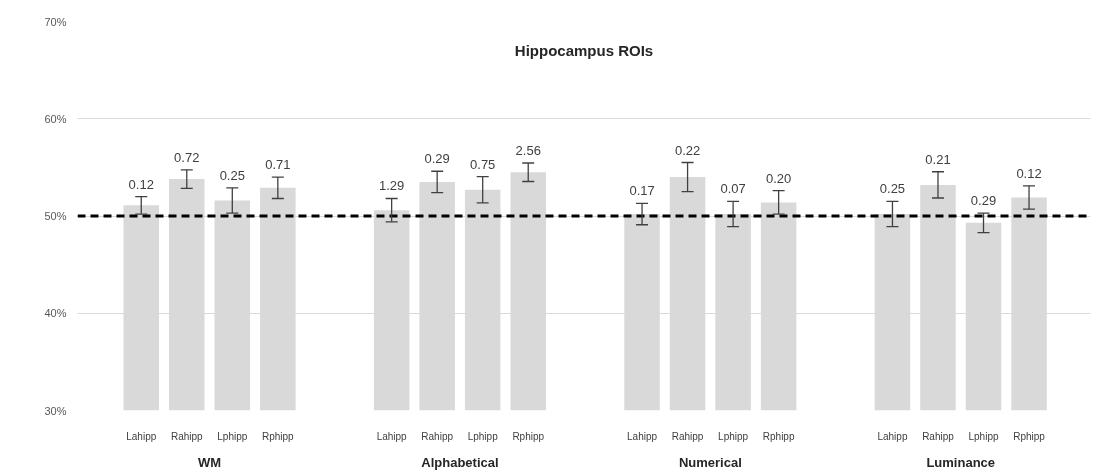 Image resolution: width=1114 pixels, height=472 pixels. Describe the element at coordinates (584, 51) in the screenshot. I see `text: Hippocampus ROIs` at that location.